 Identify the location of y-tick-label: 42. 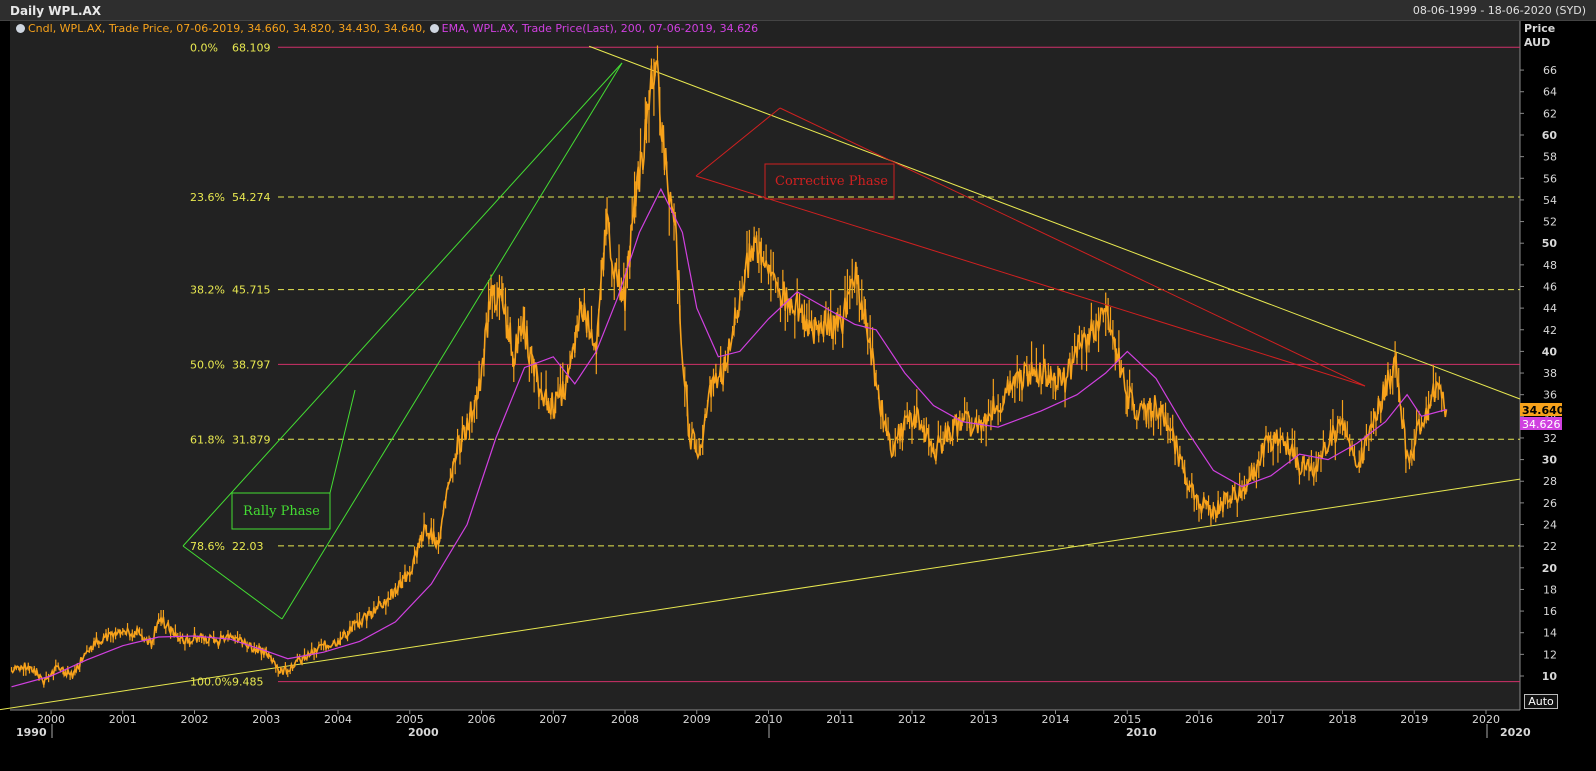
(1550, 330).